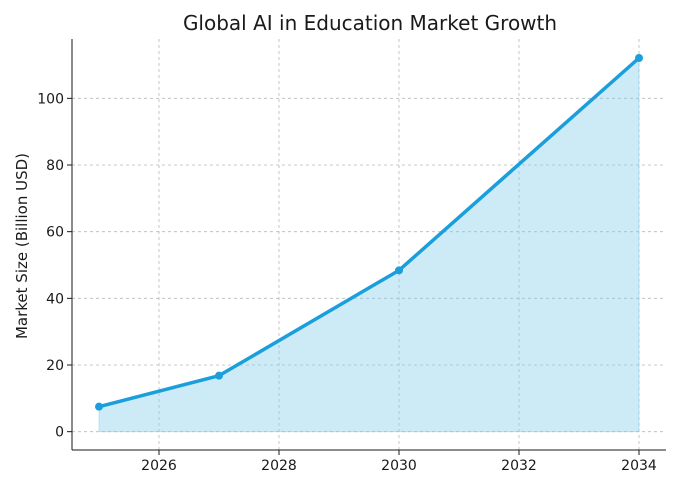 The width and height of the screenshot is (680, 486). Describe the element at coordinates (399, 270) in the screenshot. I see `data-point-2030` at that location.